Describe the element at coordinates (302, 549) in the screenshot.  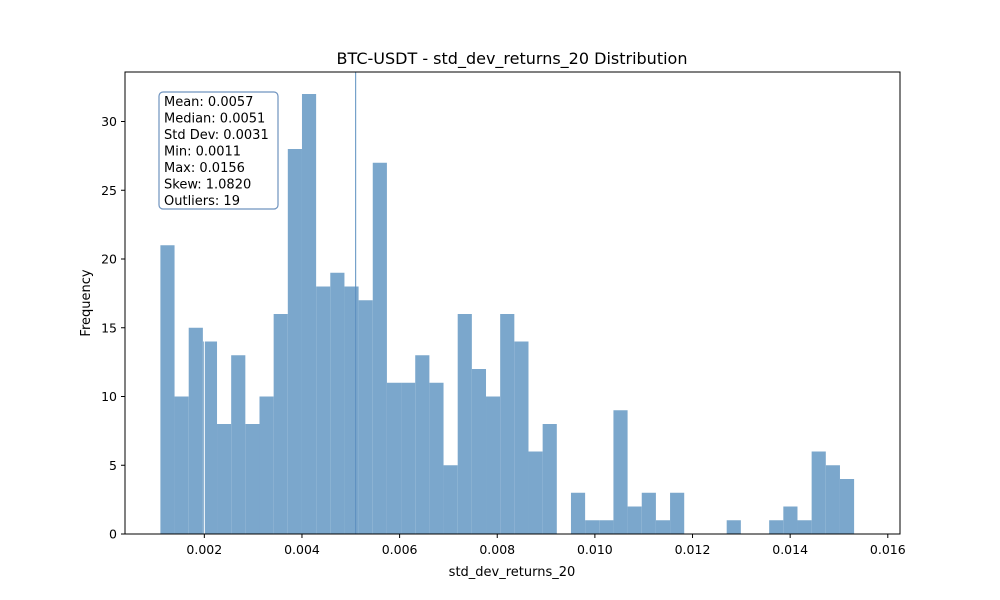
I see `x-tick-label: 0.004` at that location.